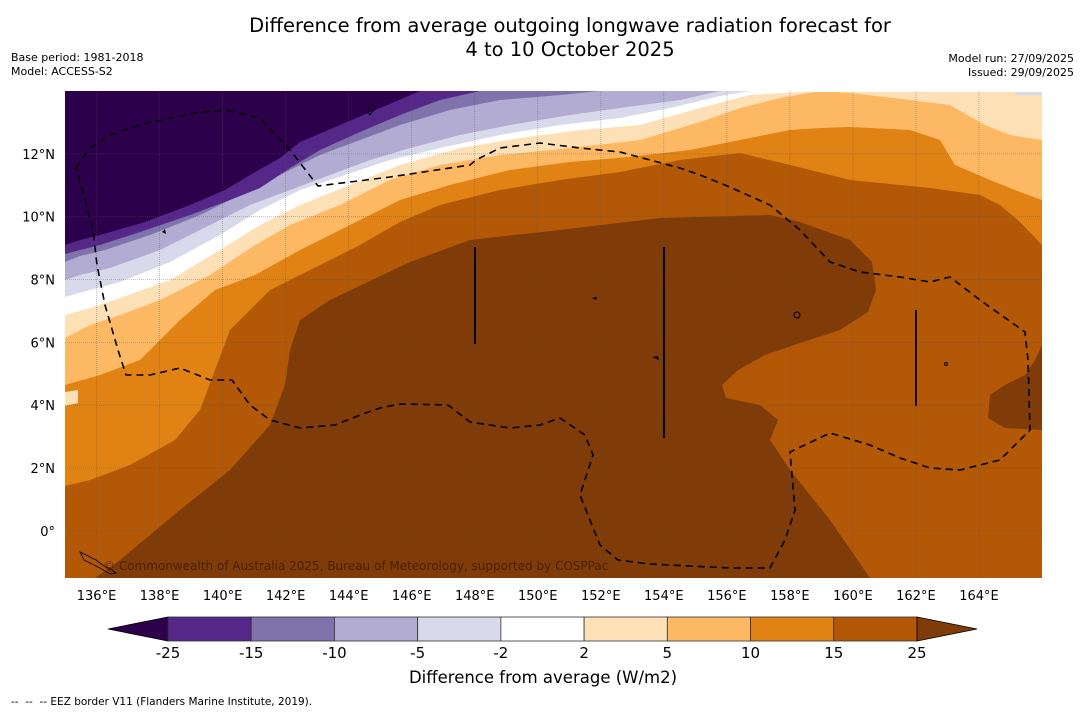 This screenshot has width=1085, height=713. I want to click on meta-right: Model run: 27/09/2025 Issued: 29/09/2025, so click(1011, 66).